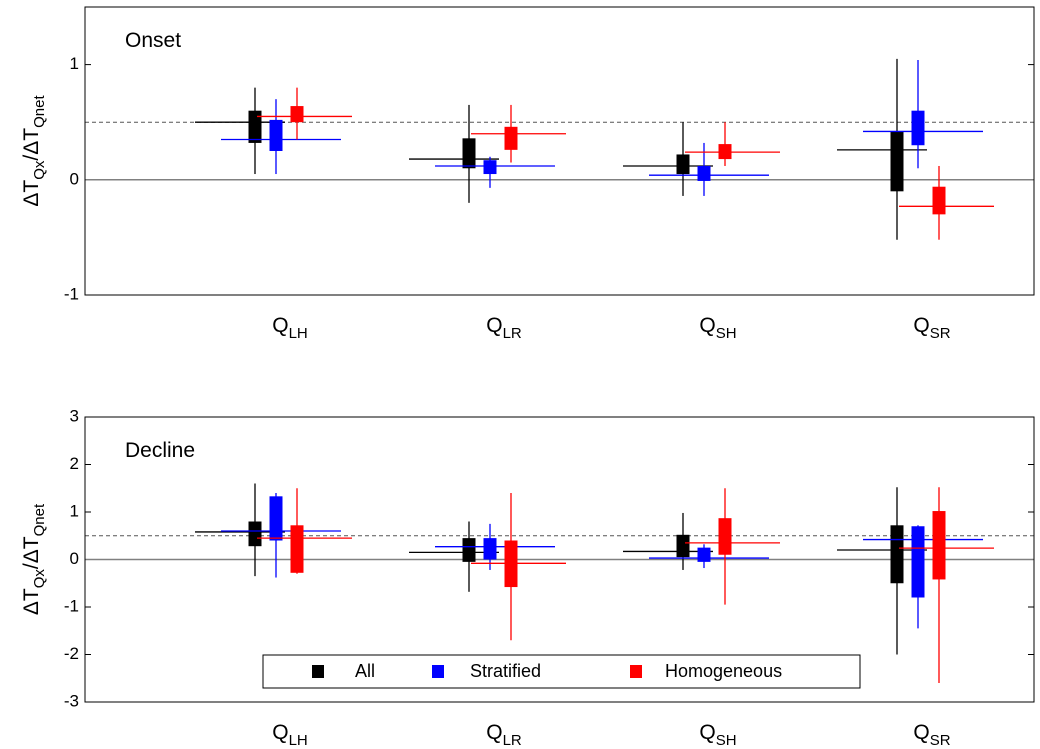  What do you see at coordinates (561, 671) in the screenshot?
I see `legend-box` at bounding box center [561, 671].